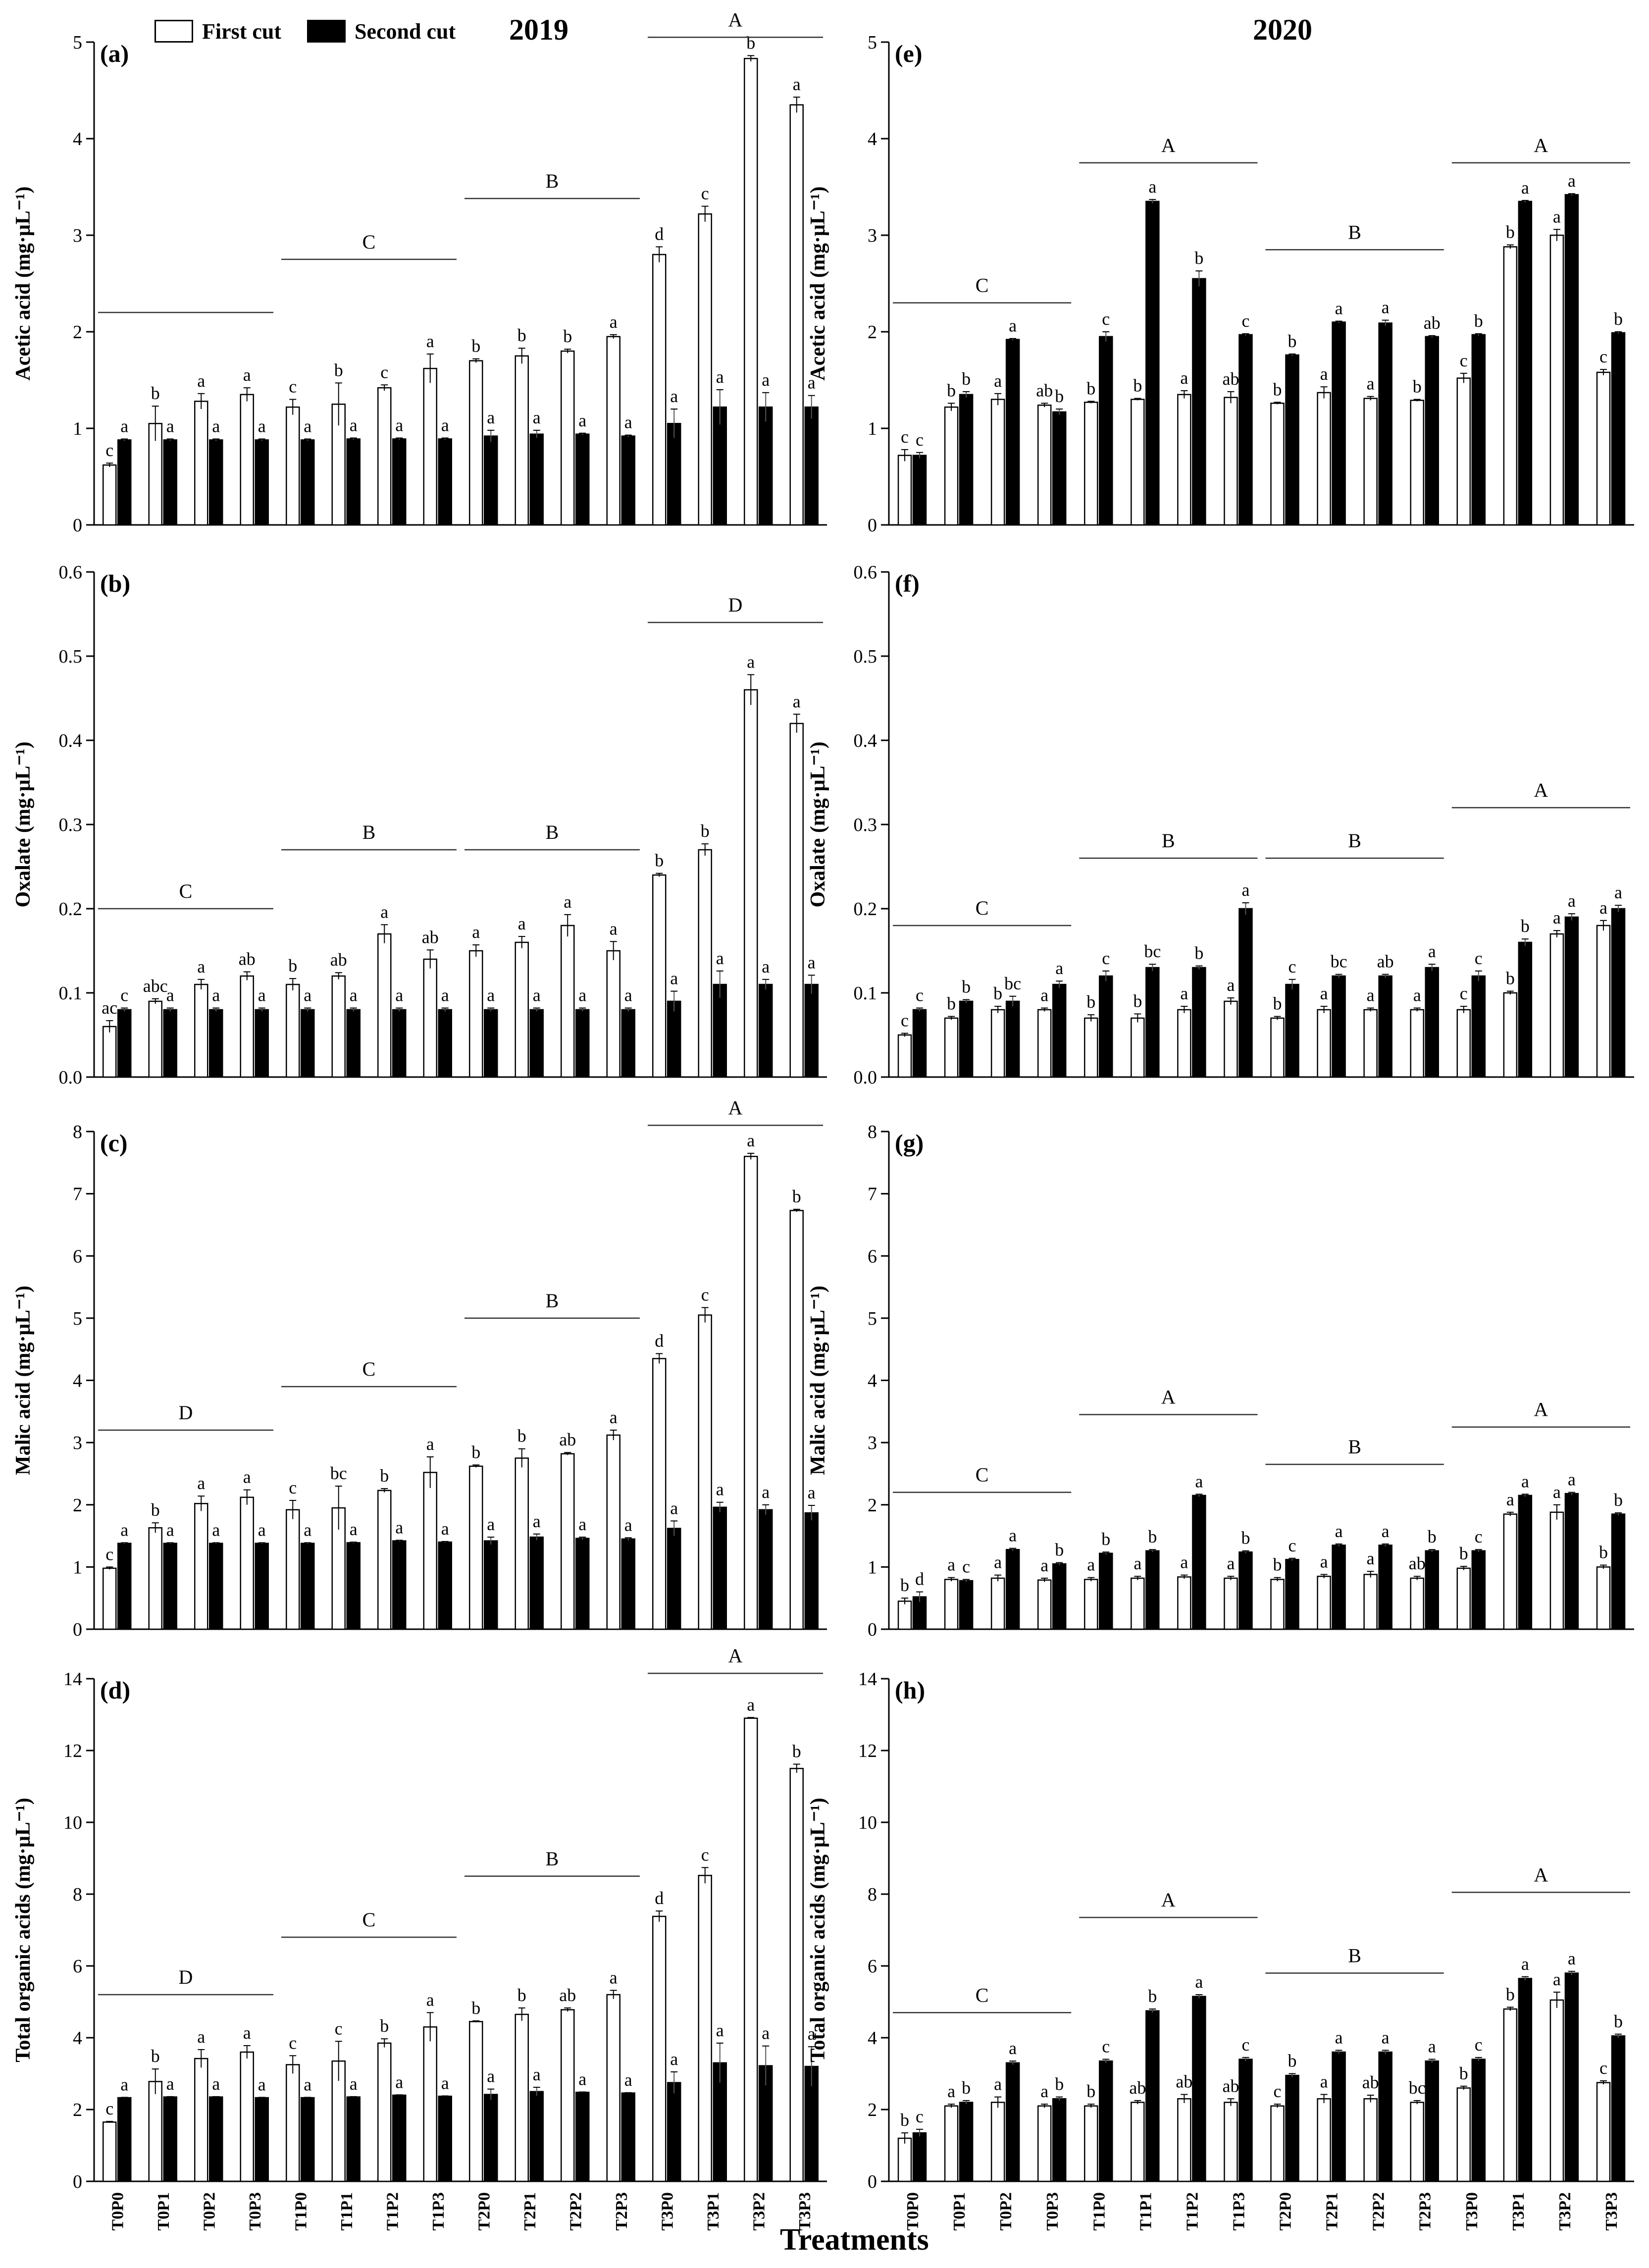 The image size is (1649, 2268). I want to click on x-tick-label: T0P3, so click(1052, 2211).